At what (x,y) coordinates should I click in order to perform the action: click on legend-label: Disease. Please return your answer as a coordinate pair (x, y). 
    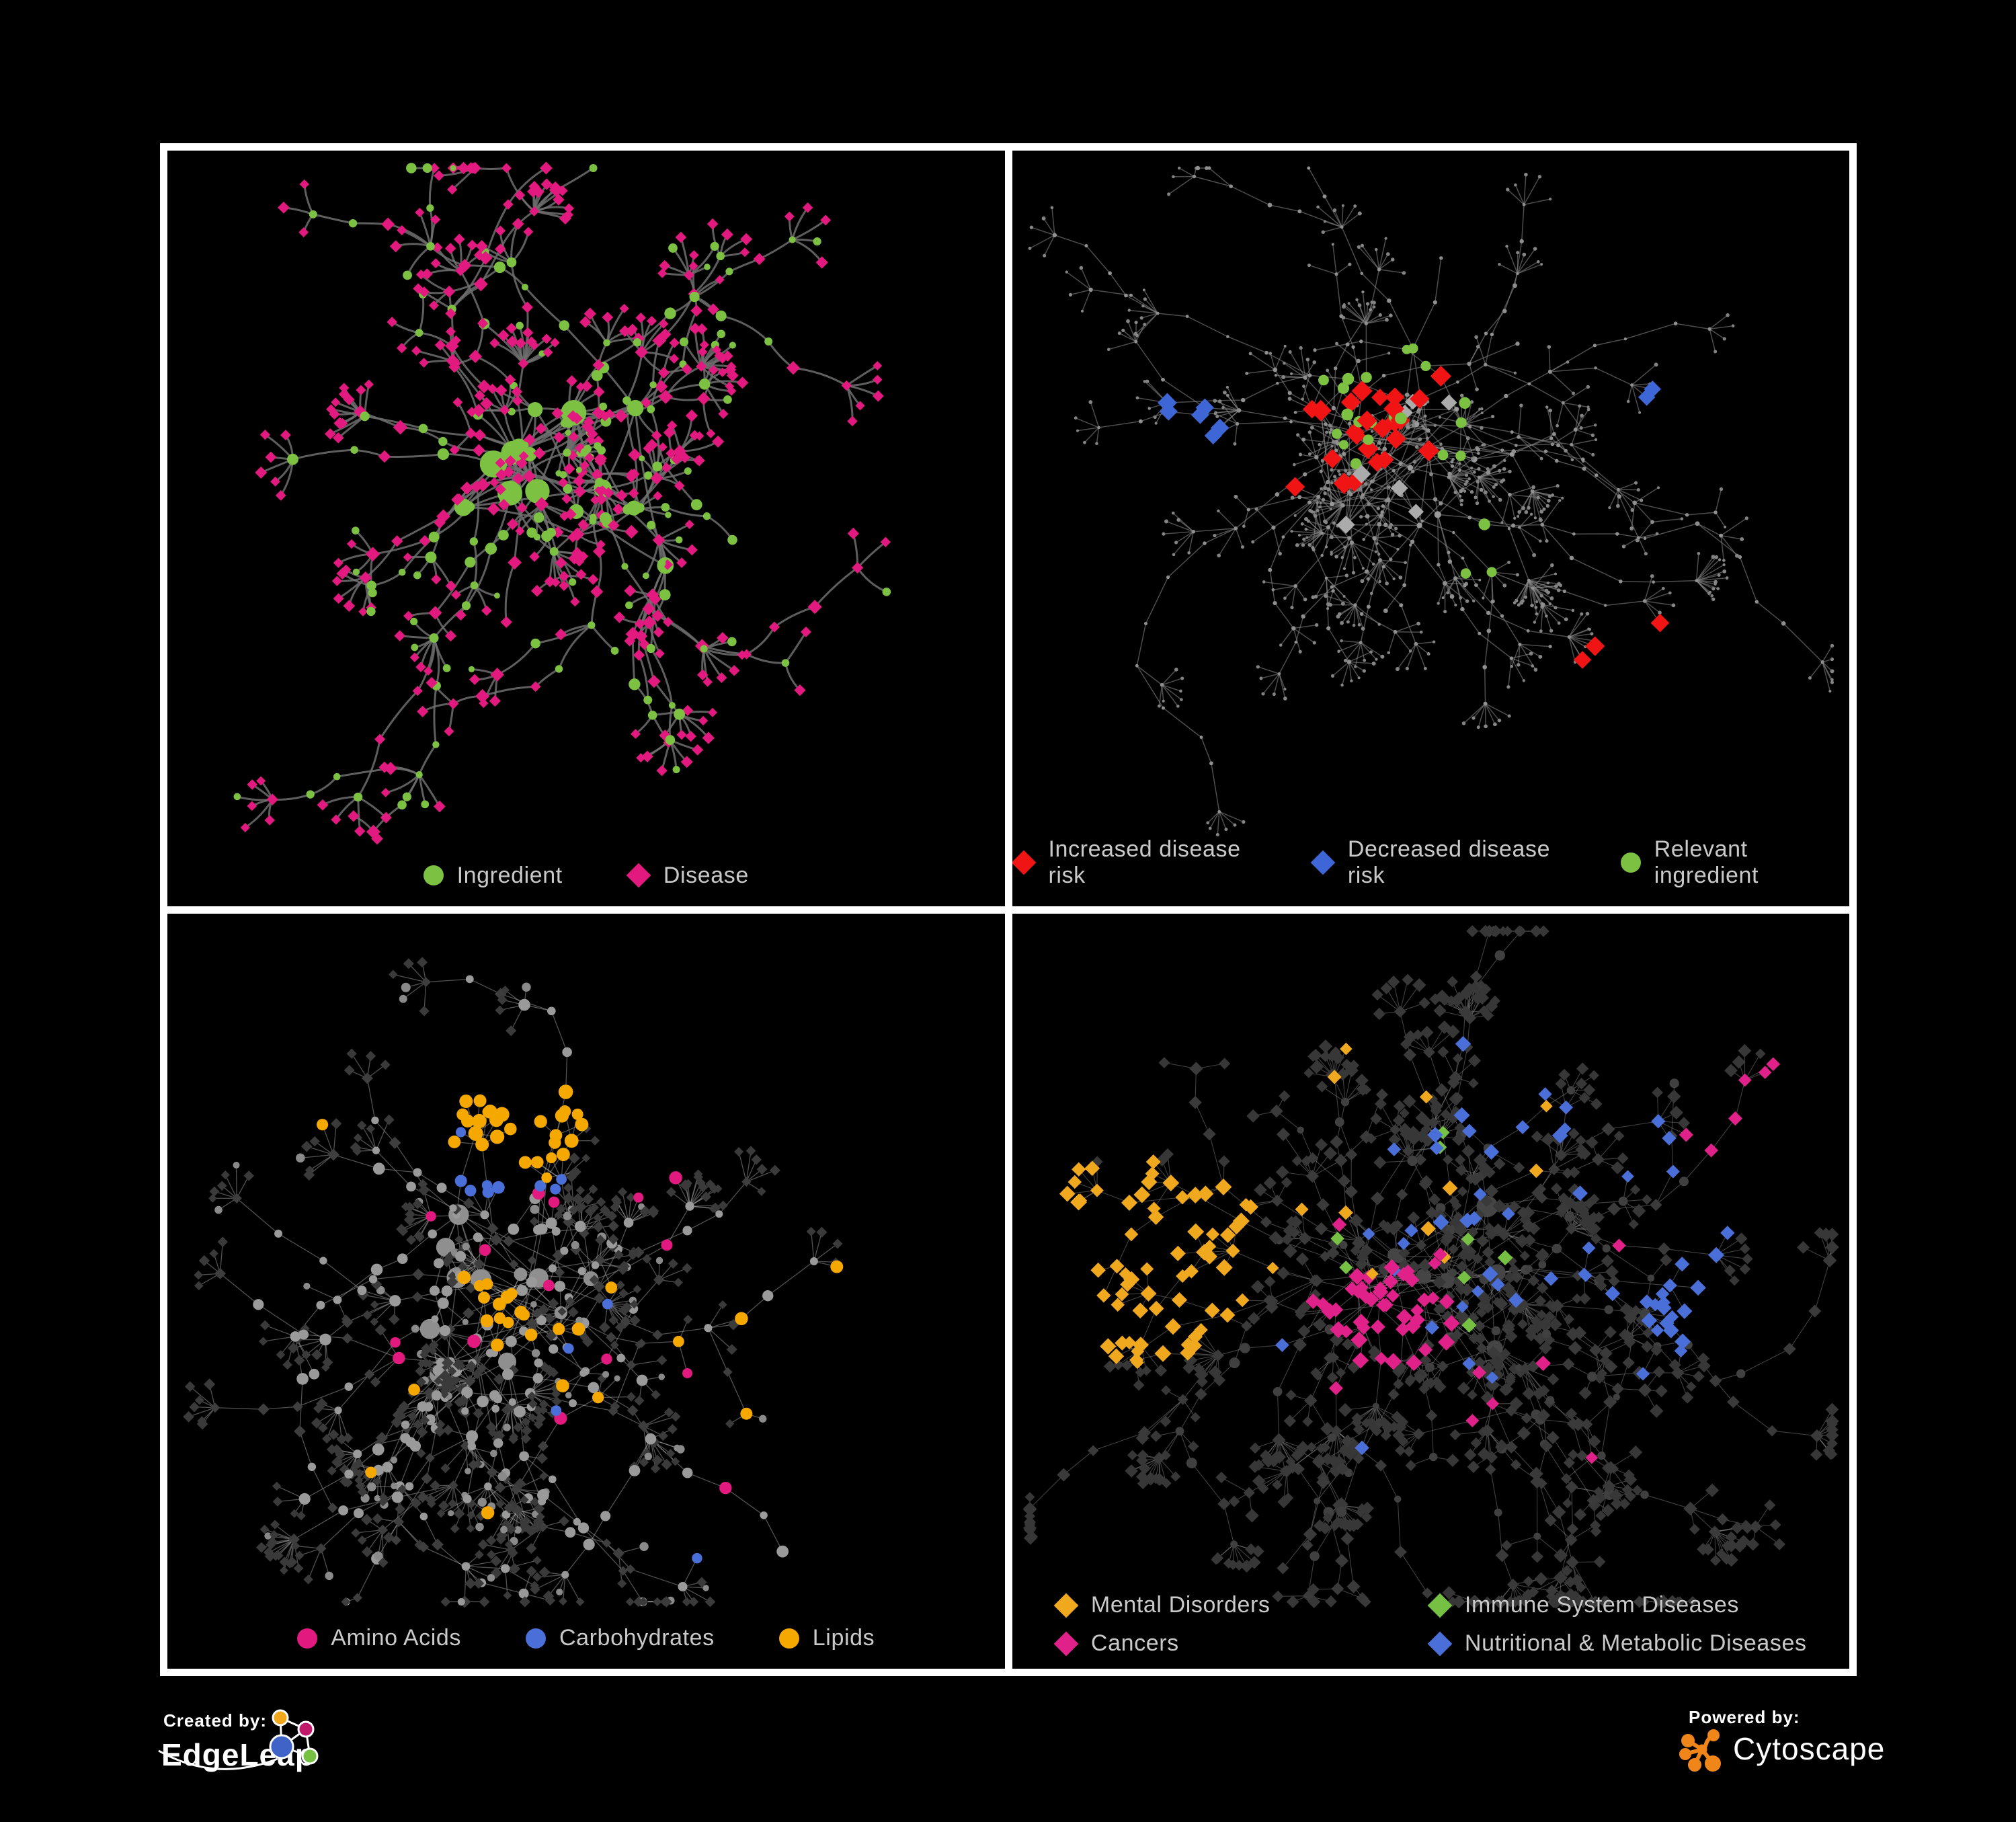
    Looking at the image, I should click on (706, 876).